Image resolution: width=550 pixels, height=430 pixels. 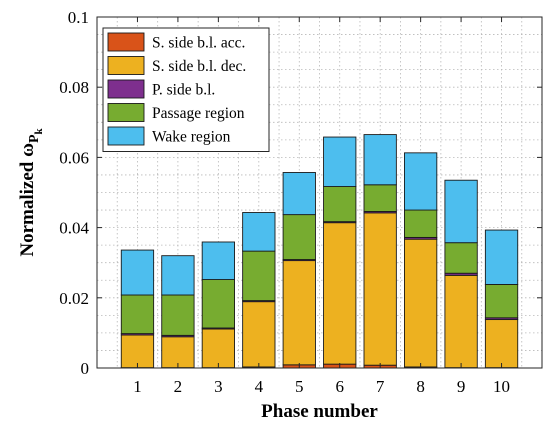 I want to click on x-tick-label: 10, so click(x=501, y=386).